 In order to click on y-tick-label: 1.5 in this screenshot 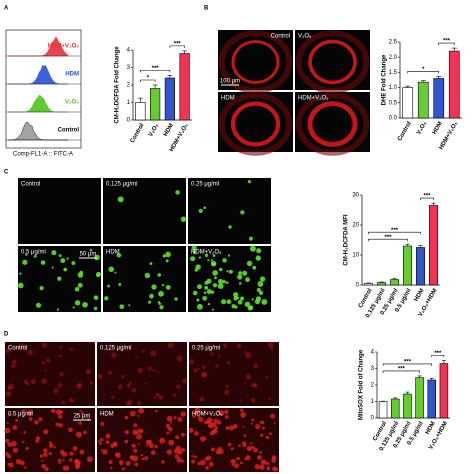, I will do `click(393, 73)`.